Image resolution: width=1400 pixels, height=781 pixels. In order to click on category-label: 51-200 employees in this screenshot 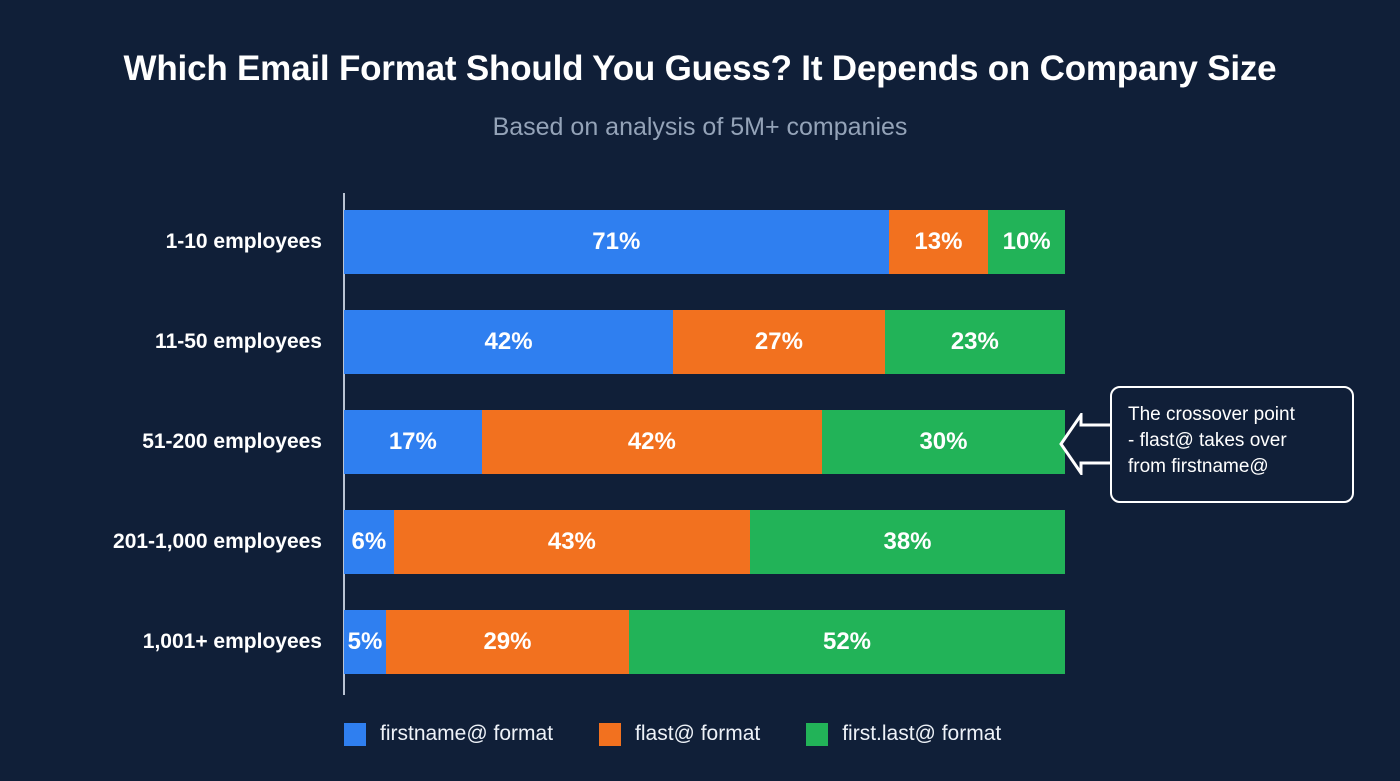, I will do `click(232, 441)`.